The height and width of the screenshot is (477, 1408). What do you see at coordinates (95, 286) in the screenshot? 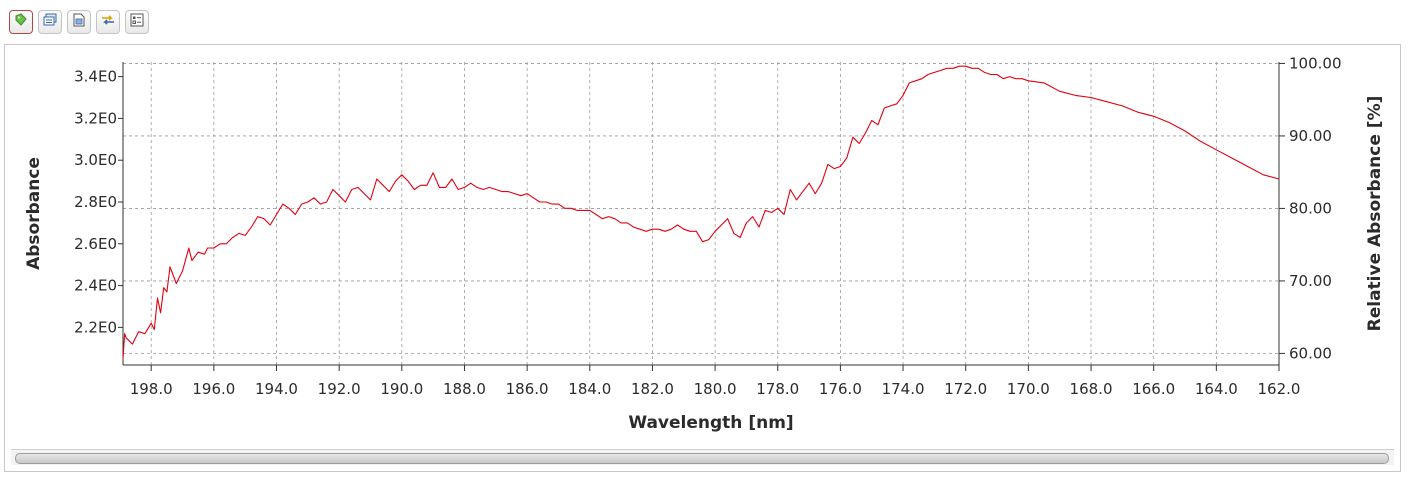
I see `y-tick-label: 2.4E0` at bounding box center [95, 286].